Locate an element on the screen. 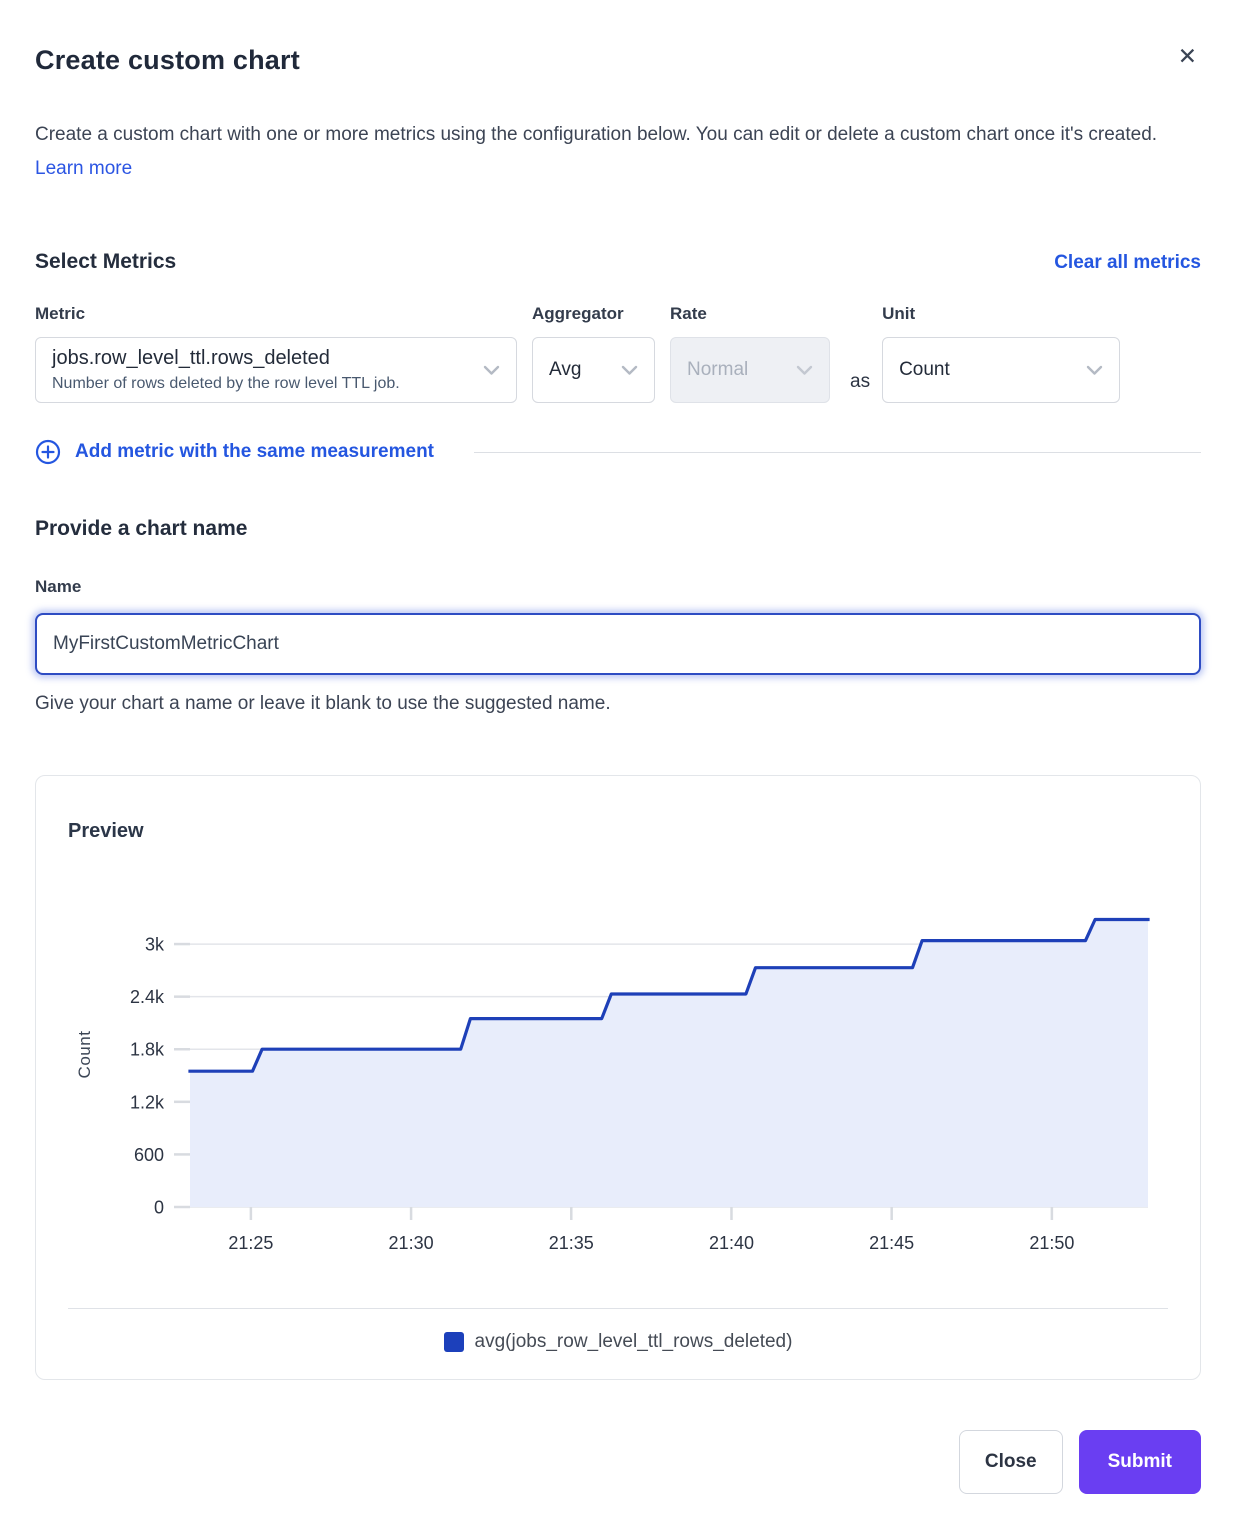 The width and height of the screenshot is (1236, 1538). legend-label: avg(jobs_row_level_ttl_rows_deleted) is located at coordinates (633, 1341).